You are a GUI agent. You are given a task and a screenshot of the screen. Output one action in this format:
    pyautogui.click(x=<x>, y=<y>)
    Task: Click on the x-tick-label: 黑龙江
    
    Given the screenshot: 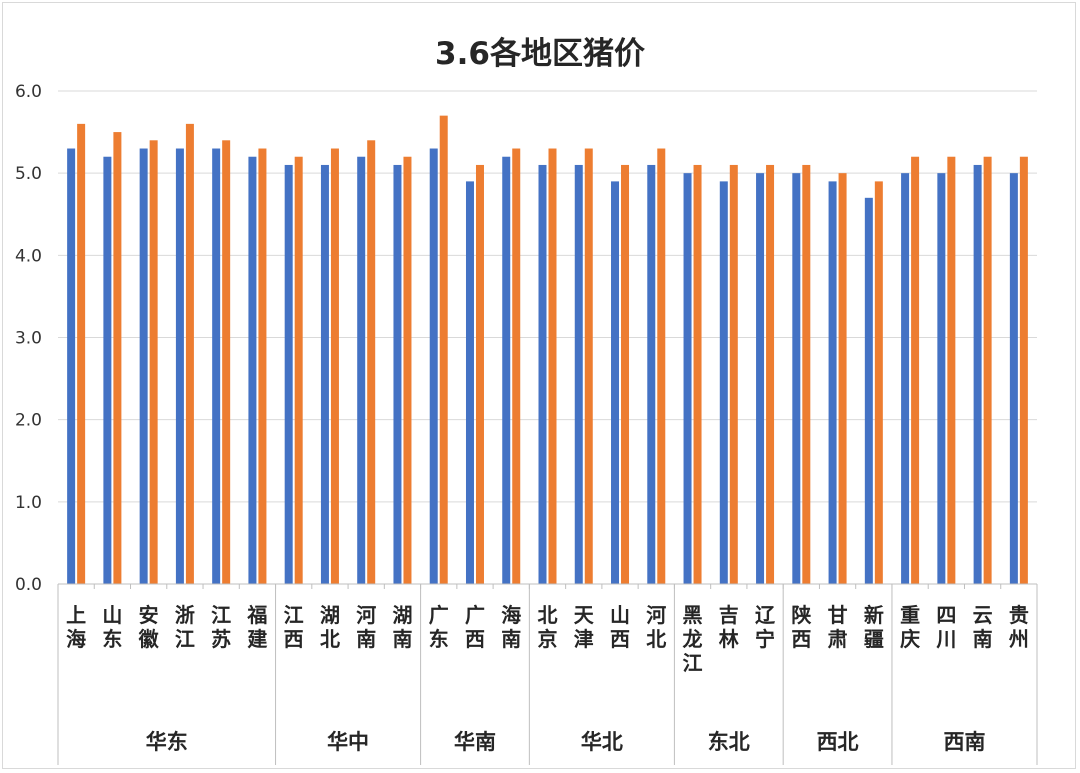 What is the action you would take?
    pyautogui.click(x=693, y=639)
    